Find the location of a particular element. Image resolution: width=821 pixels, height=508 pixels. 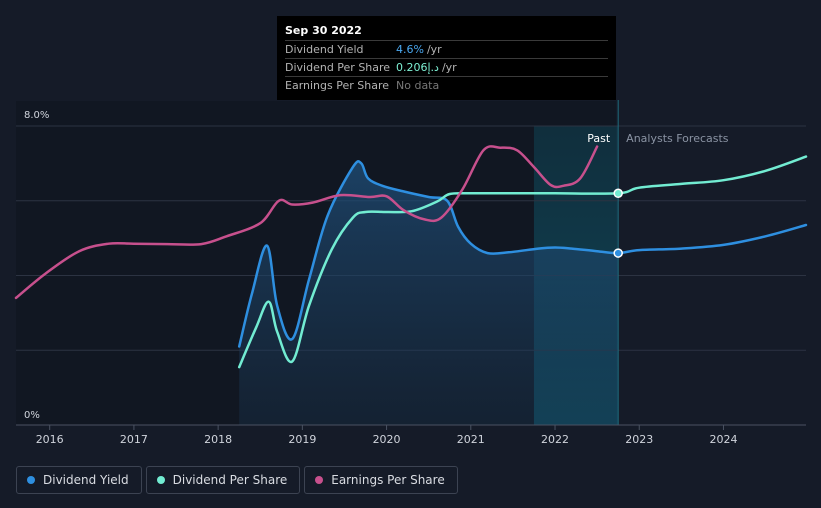

y-label-top: 8.0% is located at coordinates (36, 115).